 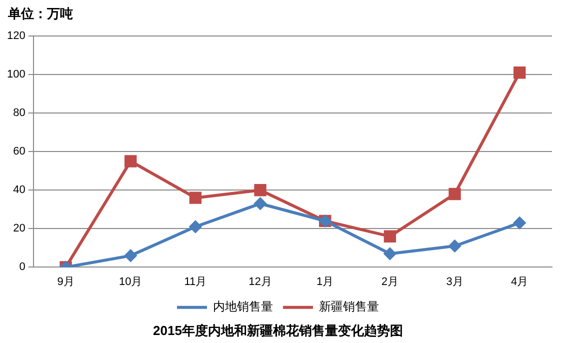 What do you see at coordinates (519, 282) in the screenshot?
I see `x-tick-label: 4月` at bounding box center [519, 282].